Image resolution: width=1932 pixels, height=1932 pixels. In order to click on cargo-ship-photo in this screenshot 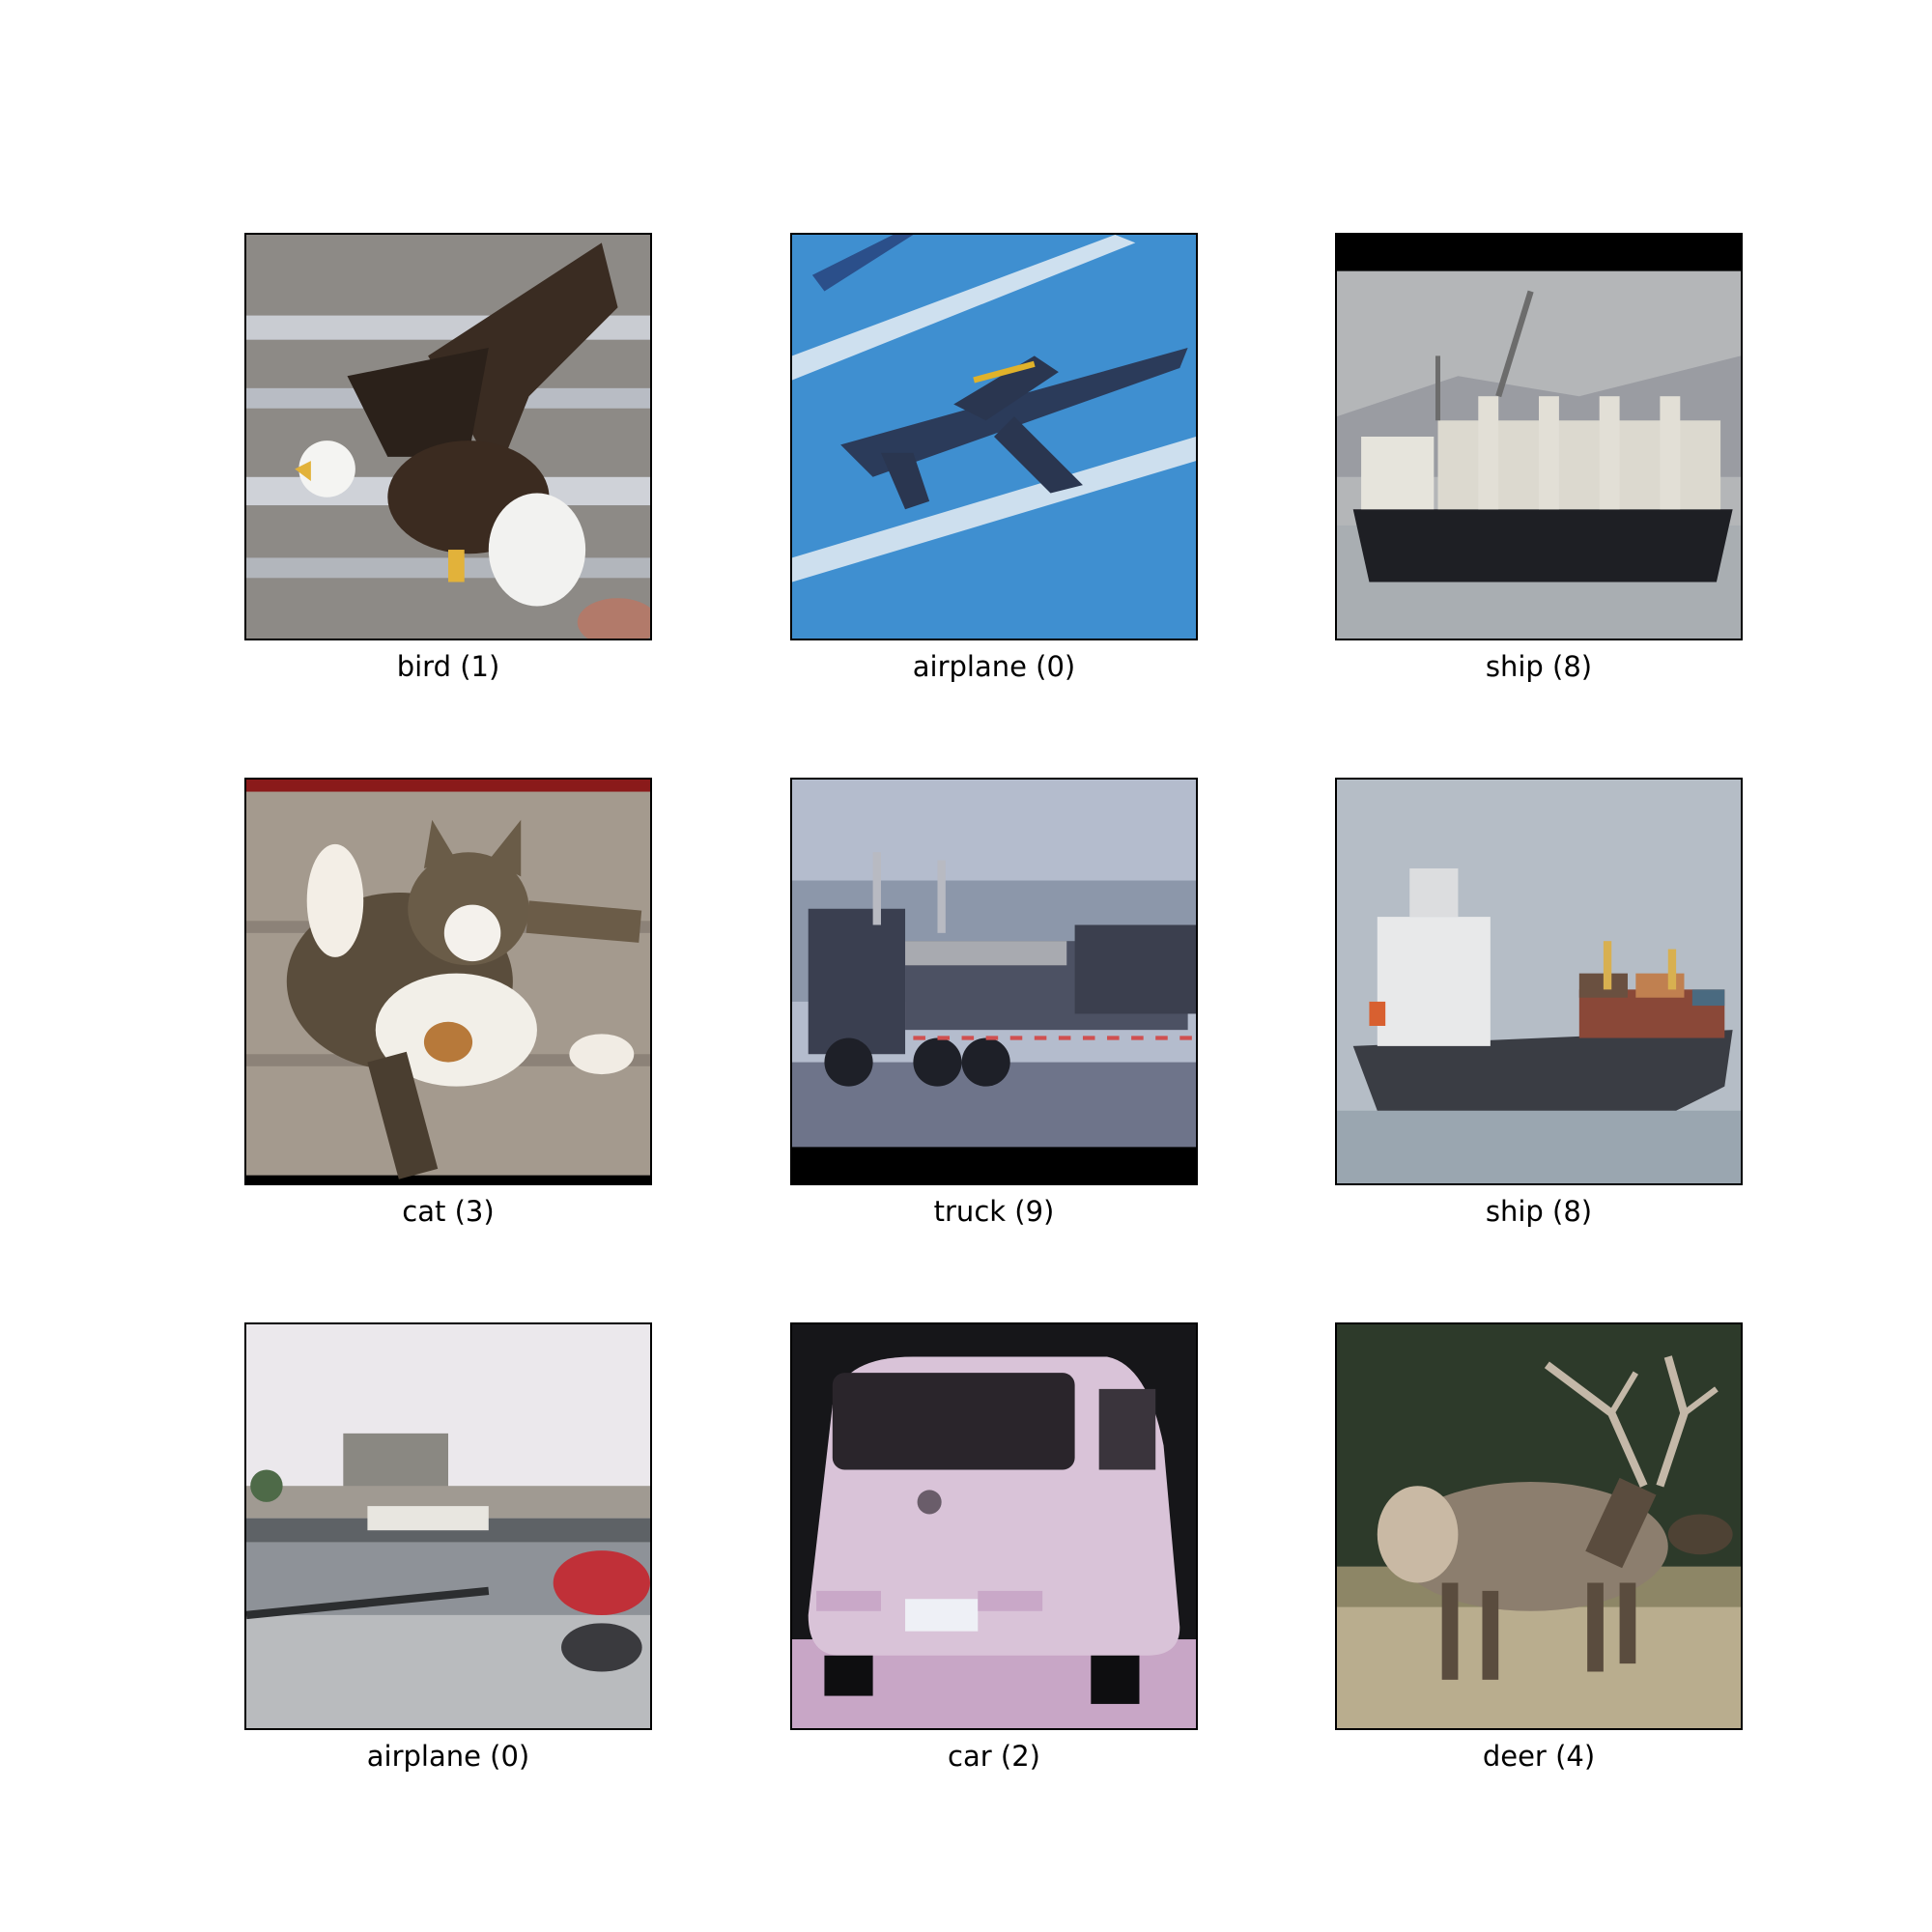, I will do `click(1539, 437)`.